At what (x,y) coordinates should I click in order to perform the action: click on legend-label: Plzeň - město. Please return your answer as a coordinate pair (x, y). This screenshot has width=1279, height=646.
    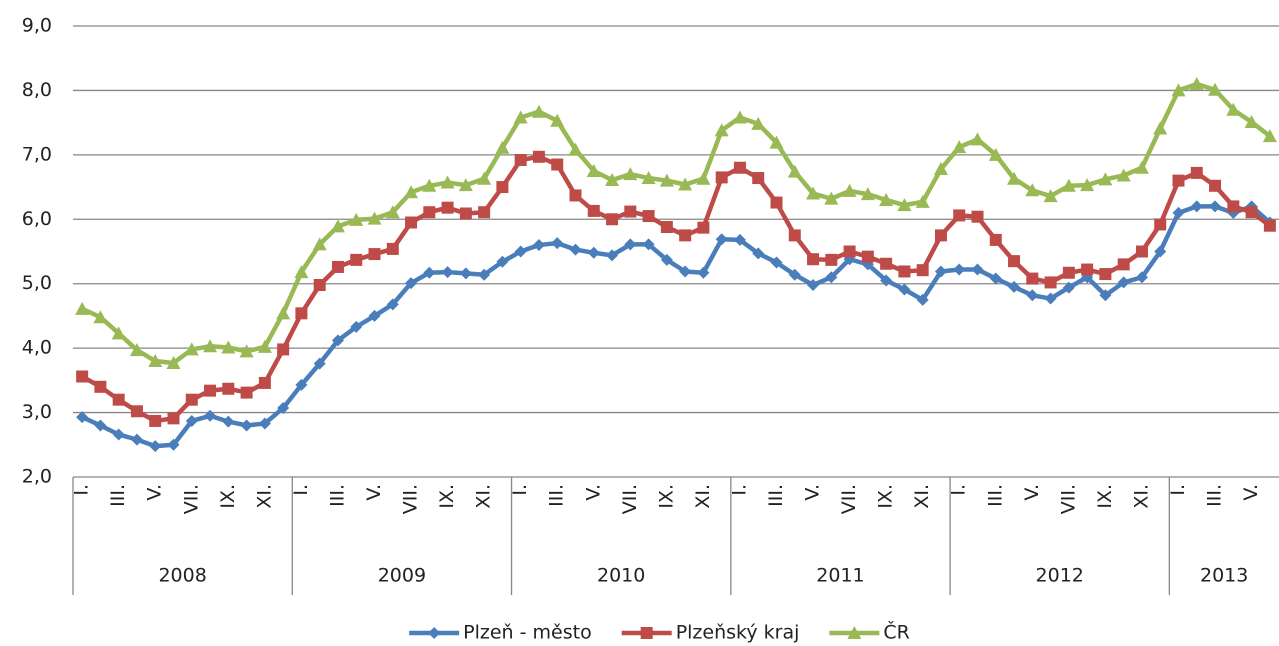
    Looking at the image, I should click on (527, 633).